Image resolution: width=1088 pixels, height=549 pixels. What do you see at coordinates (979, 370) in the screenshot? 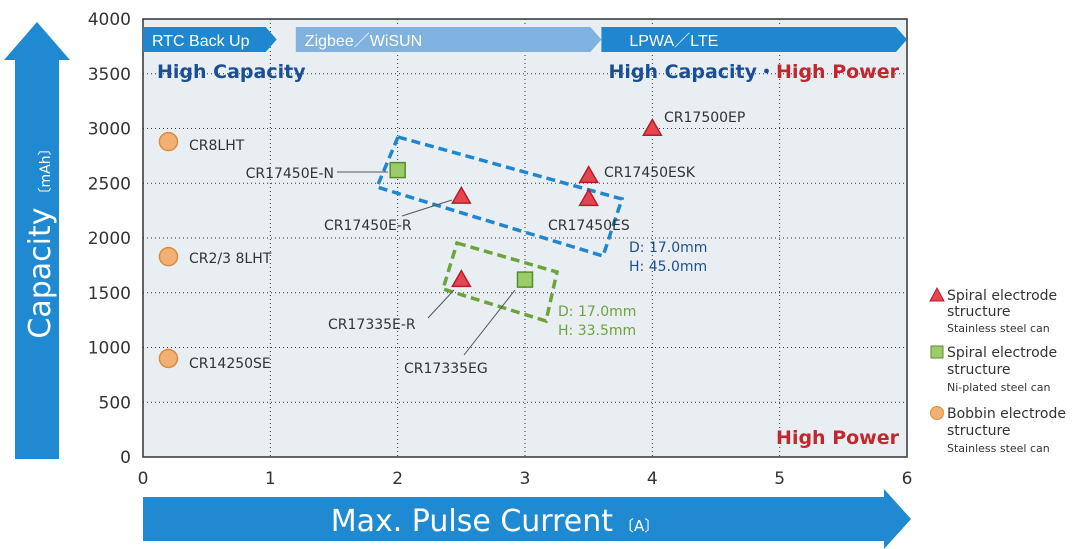
I see `legend-entry-2-title-line2: structure` at bounding box center [979, 370].